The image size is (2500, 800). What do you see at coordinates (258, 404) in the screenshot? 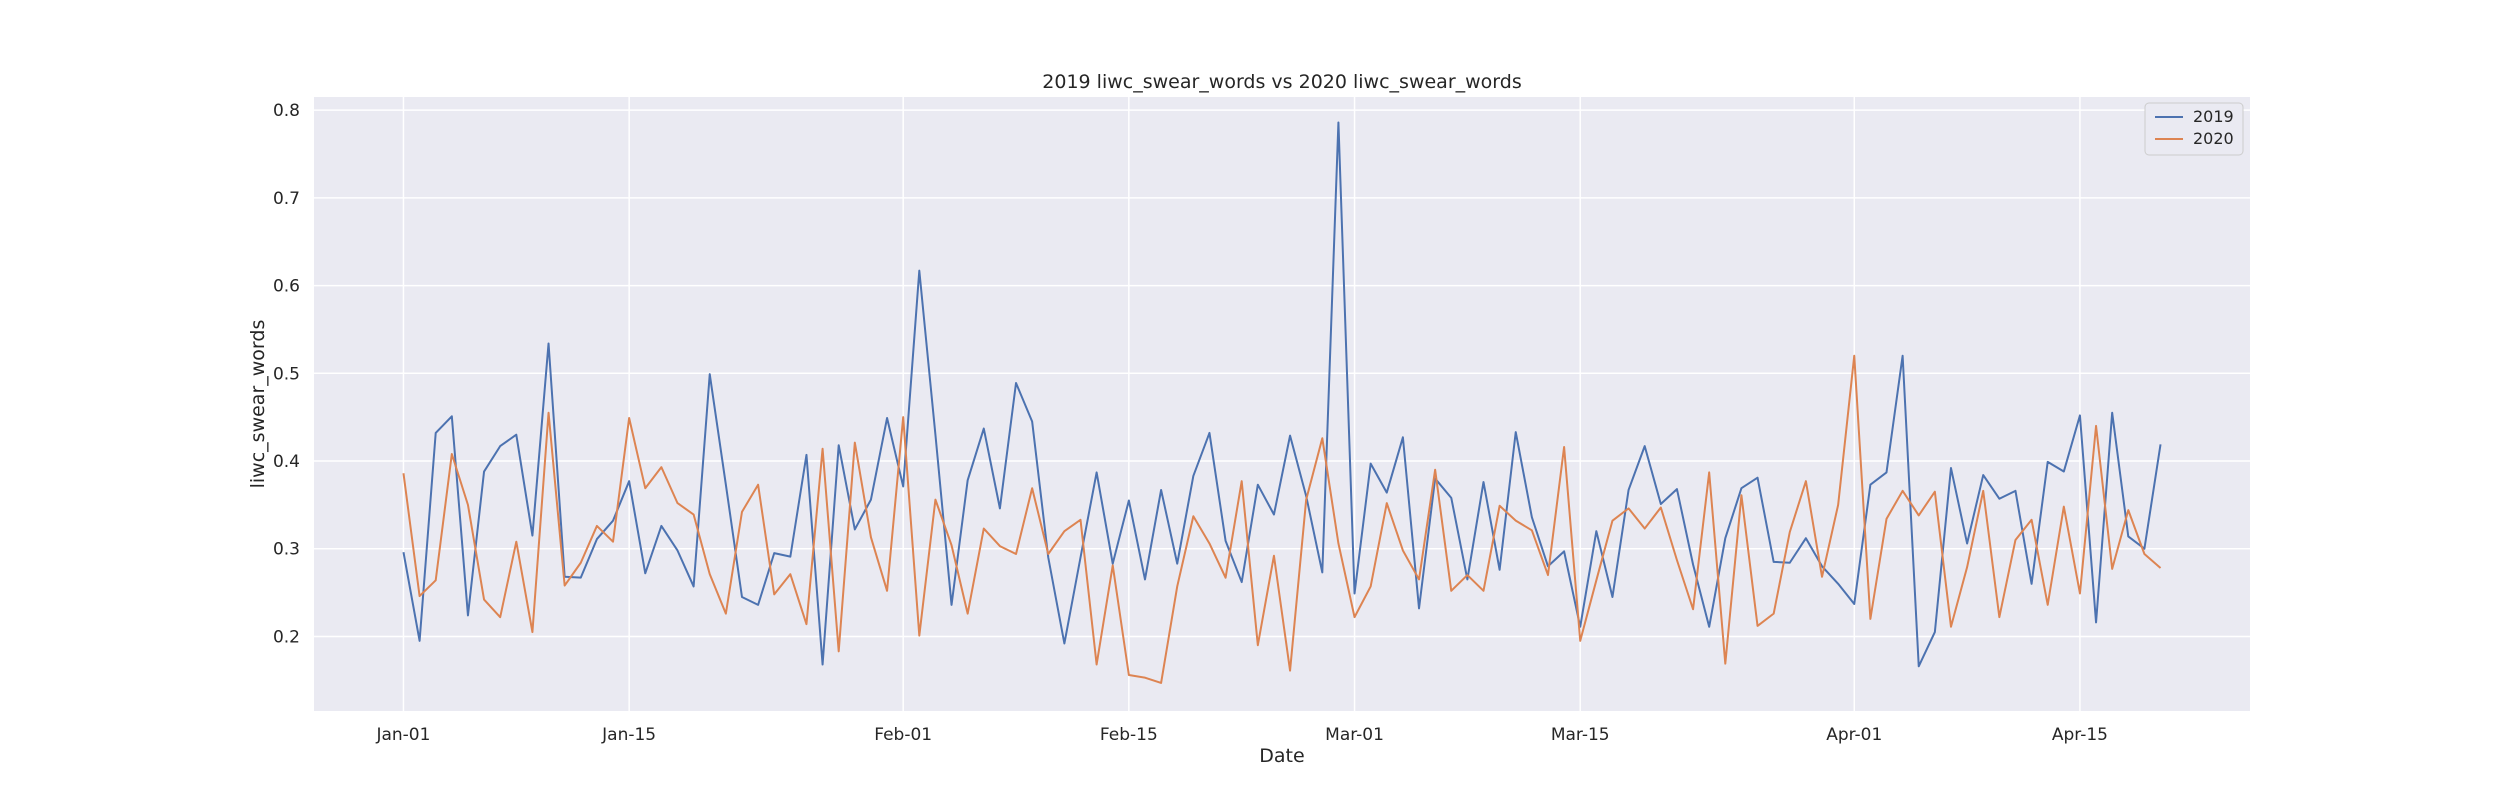
I see `y-axis-title: liwc_swear_words` at bounding box center [258, 404].